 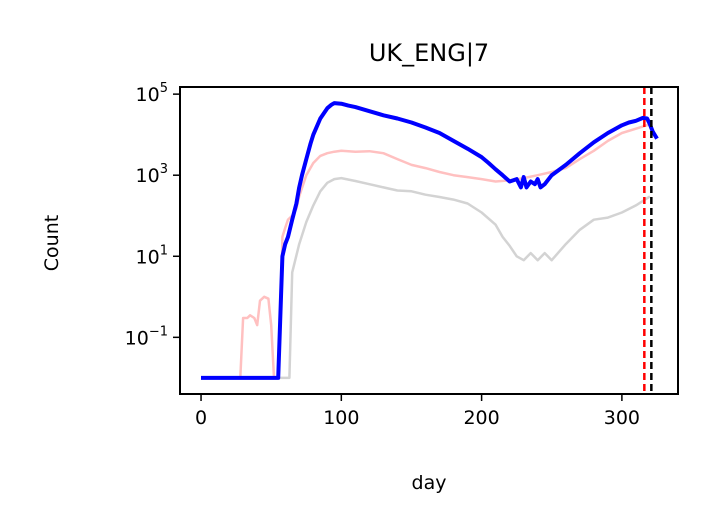 What do you see at coordinates (429, 53) in the screenshot?
I see `chart-title: UK_ENG|7` at bounding box center [429, 53].